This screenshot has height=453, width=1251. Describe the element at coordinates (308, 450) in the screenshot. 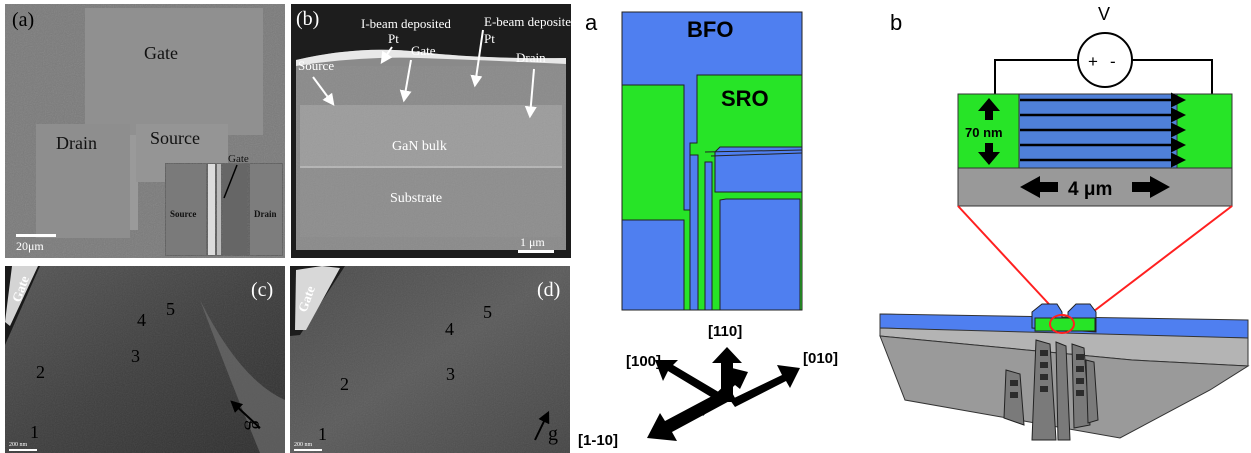

I see `scale-bar-d` at that location.